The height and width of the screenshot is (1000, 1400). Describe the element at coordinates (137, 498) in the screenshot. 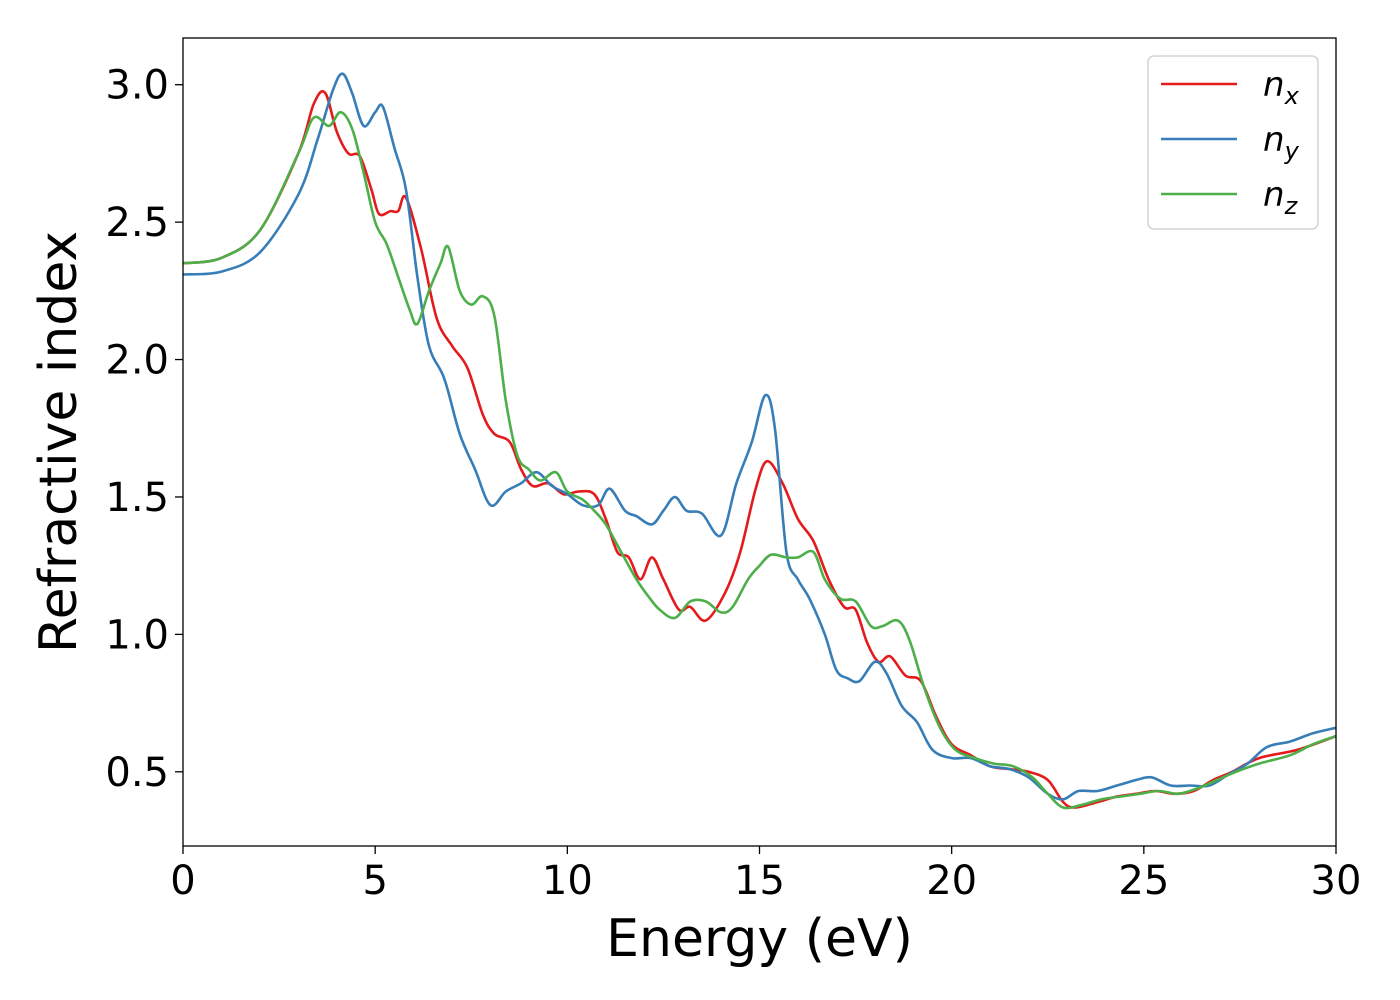

I see `y-tick-label: 1.5` at that location.